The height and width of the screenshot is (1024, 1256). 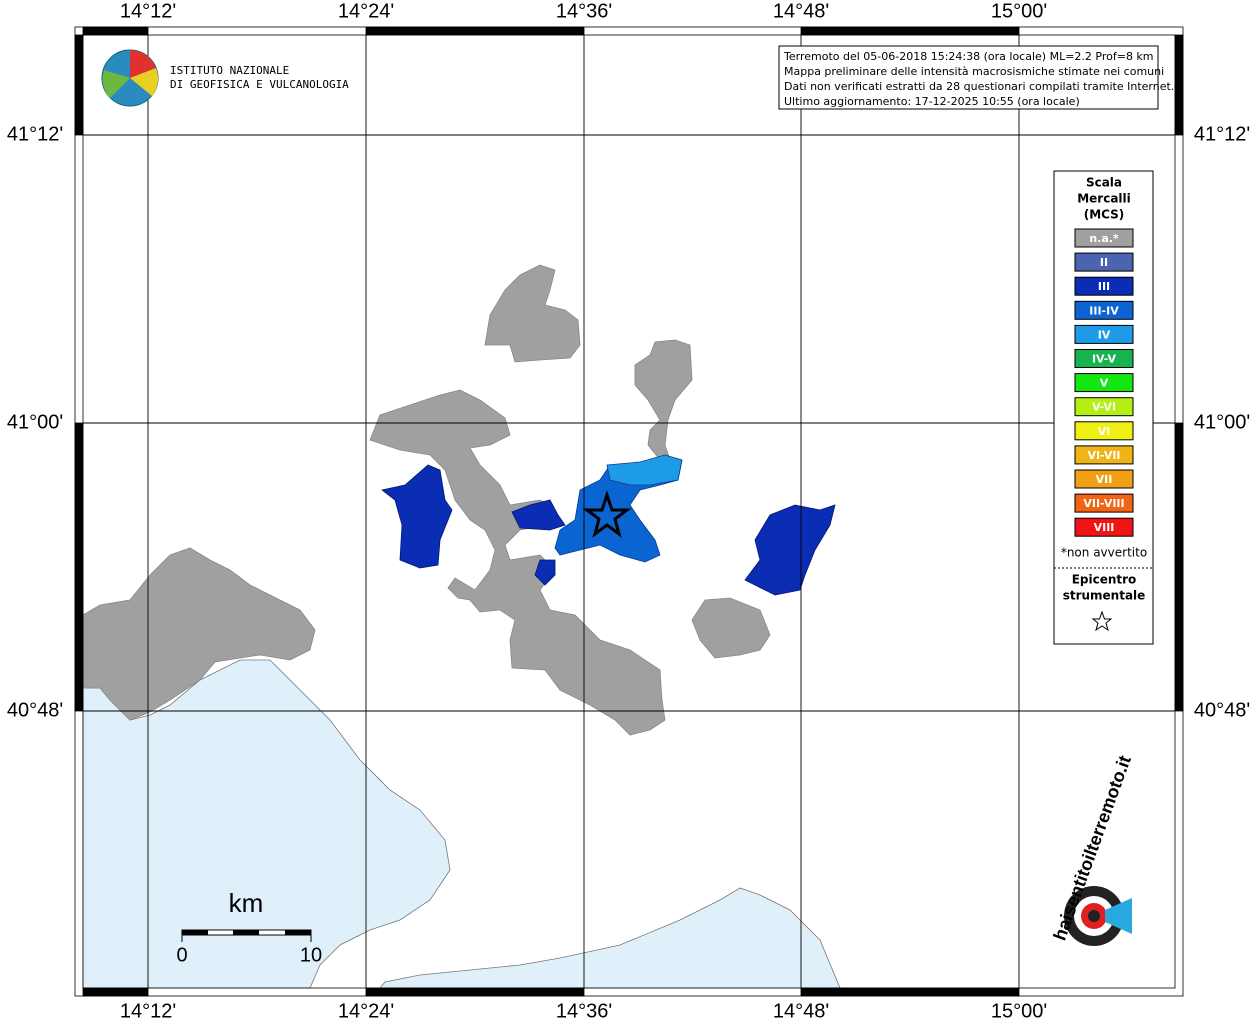 I want to click on legend-label: VI-VII, so click(x=1103, y=455).